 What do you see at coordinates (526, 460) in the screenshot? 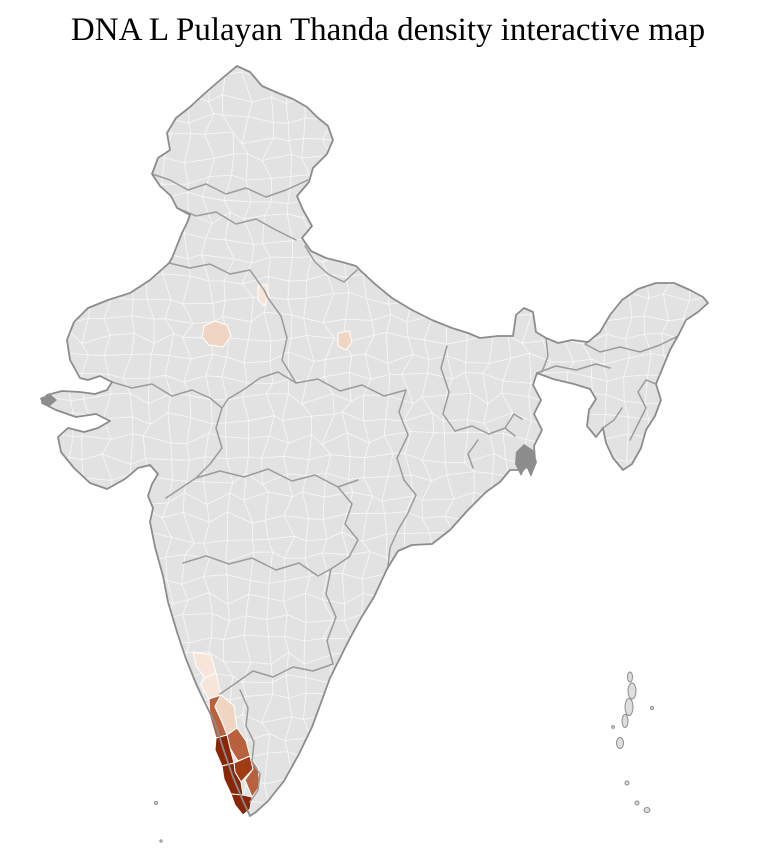
I see `sundarbans-delta` at bounding box center [526, 460].